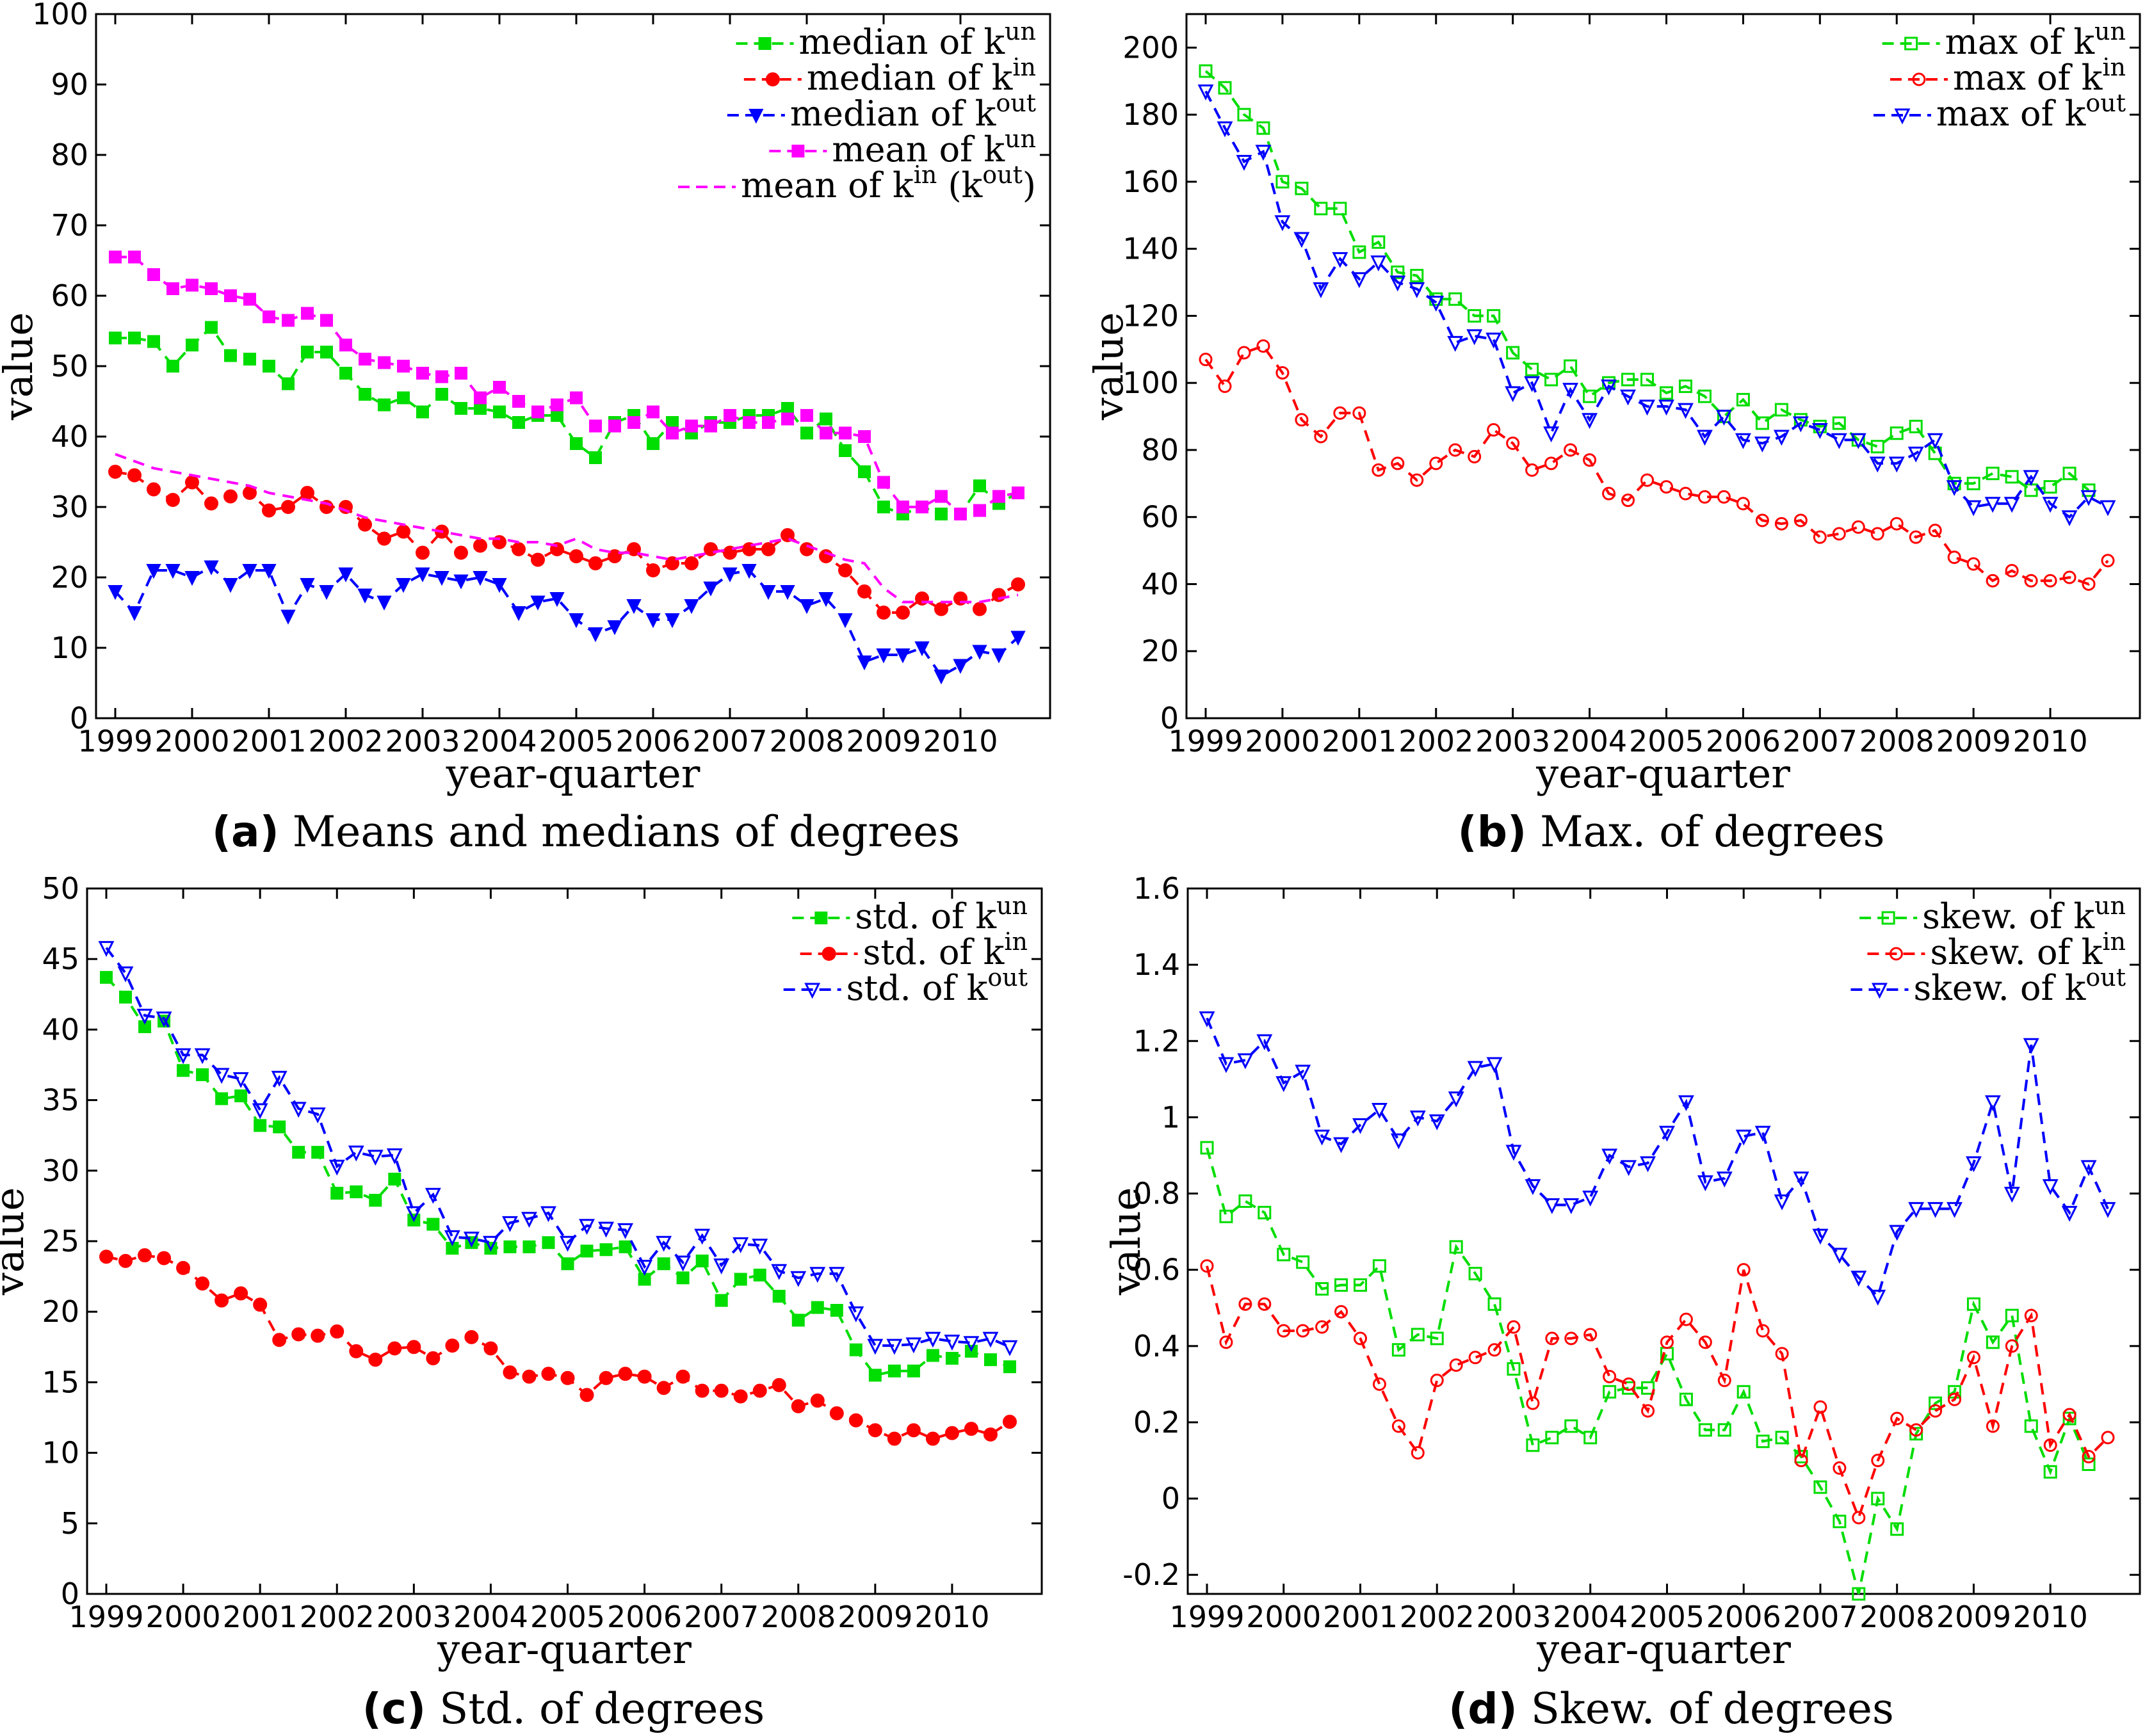 The height and width of the screenshot is (1736, 2145). Describe the element at coordinates (1126, 1241) in the screenshot. I see `y-axis-label: value` at that location.